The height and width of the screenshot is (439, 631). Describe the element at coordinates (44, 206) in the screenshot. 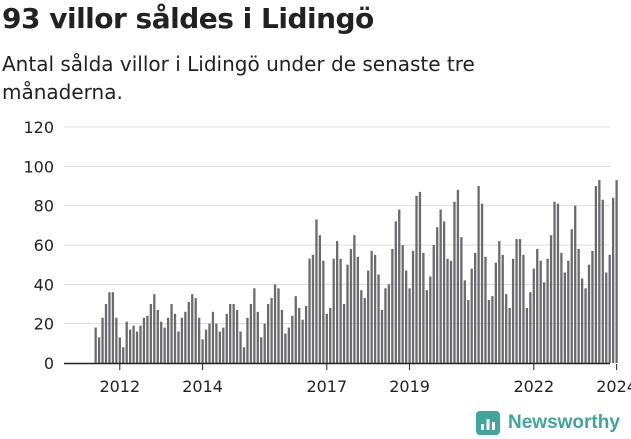

I see `y-tick-label: 80` at that location.